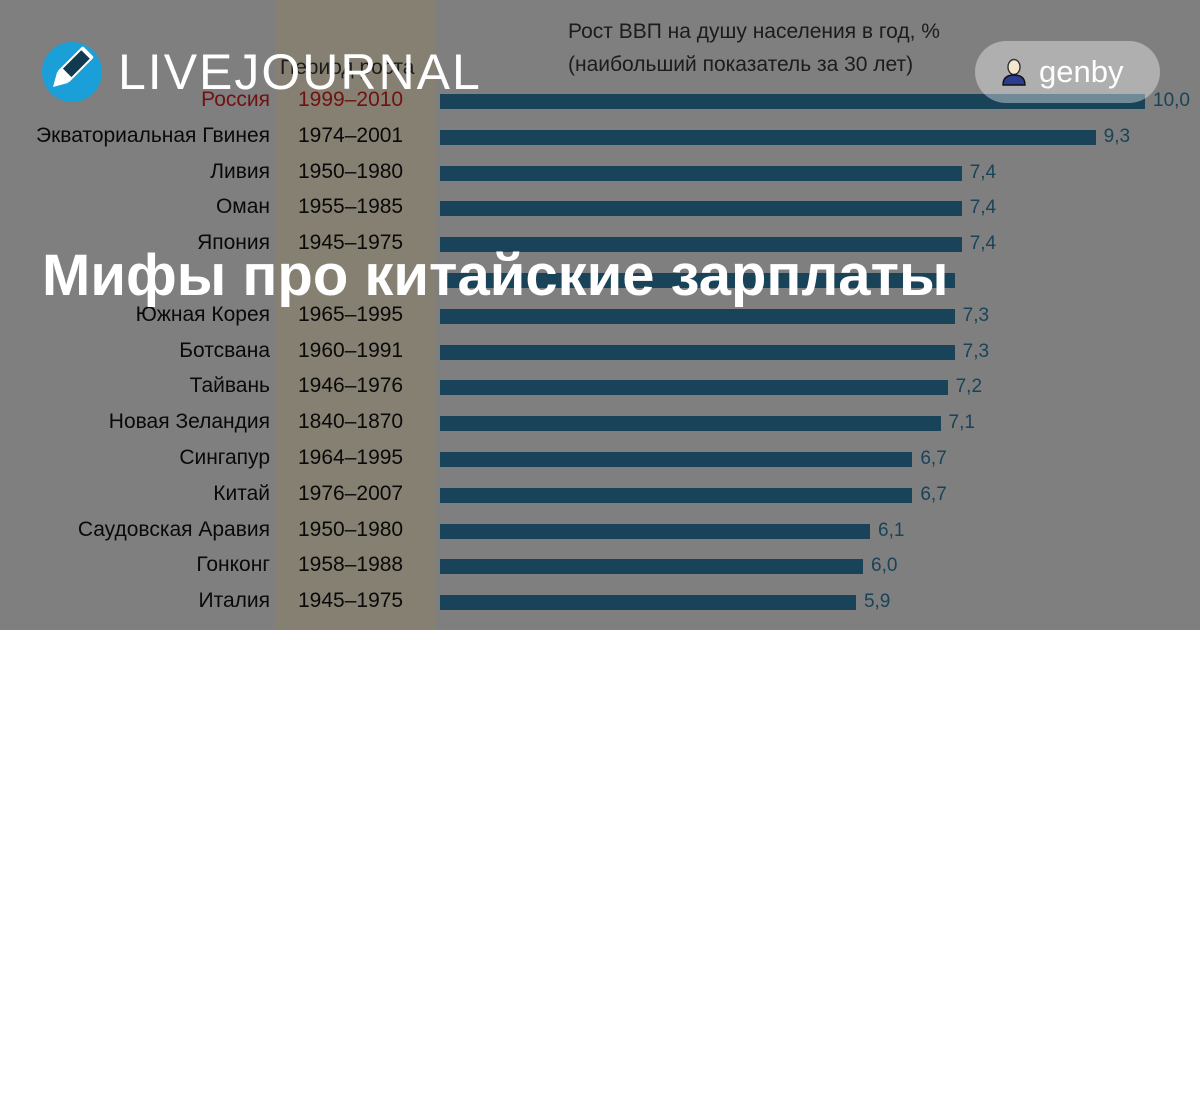  Describe the element at coordinates (891, 530) in the screenshot. I see `bar-value-label: 6,1` at that location.